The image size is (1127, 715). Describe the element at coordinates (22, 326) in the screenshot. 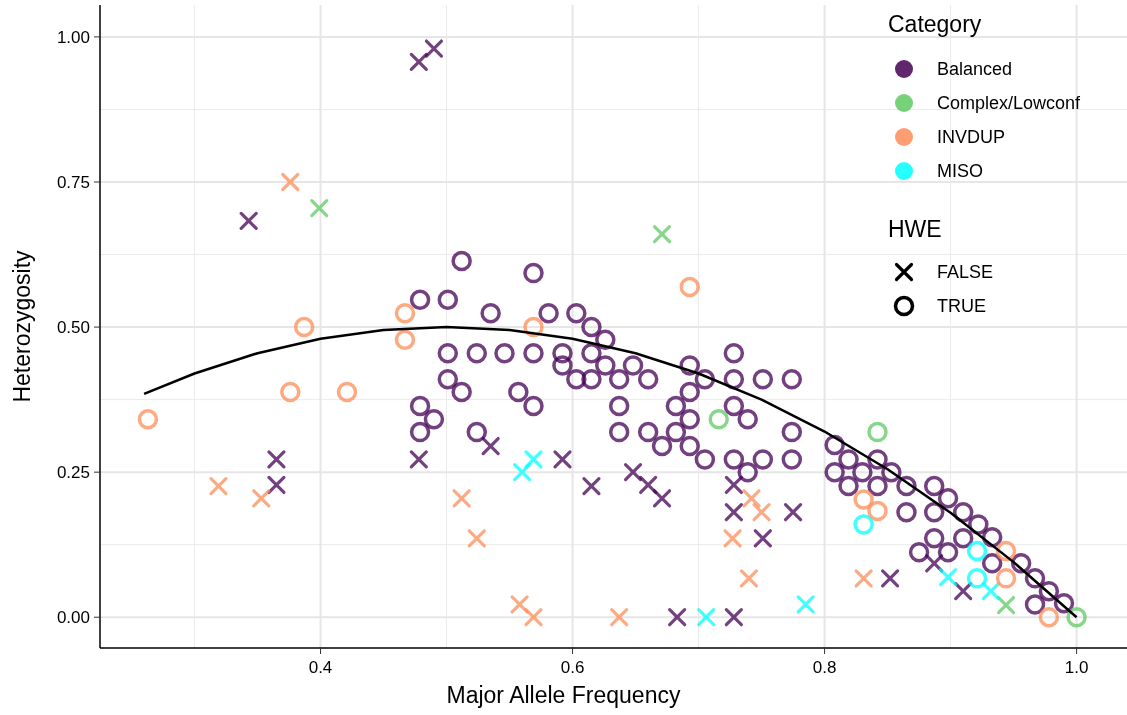

I see `y-axis-title: Heterozygosity` at that location.